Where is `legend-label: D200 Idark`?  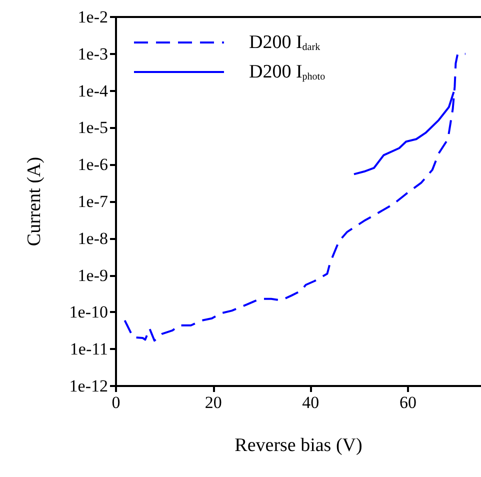 legend-label: D200 Idark is located at coordinates (284, 42).